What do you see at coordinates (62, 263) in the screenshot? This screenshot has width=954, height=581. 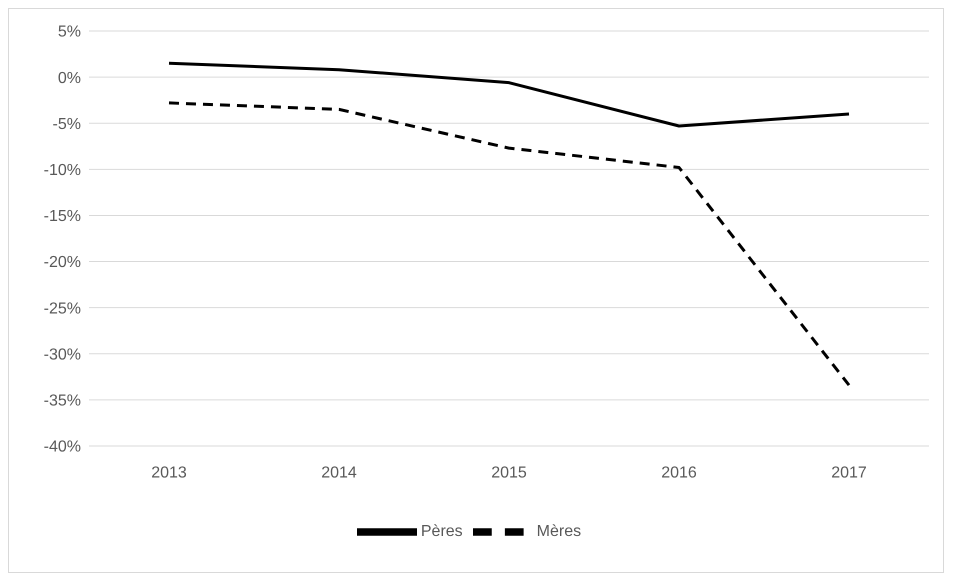 I see `y-tick-label: -20%` at bounding box center [62, 263].